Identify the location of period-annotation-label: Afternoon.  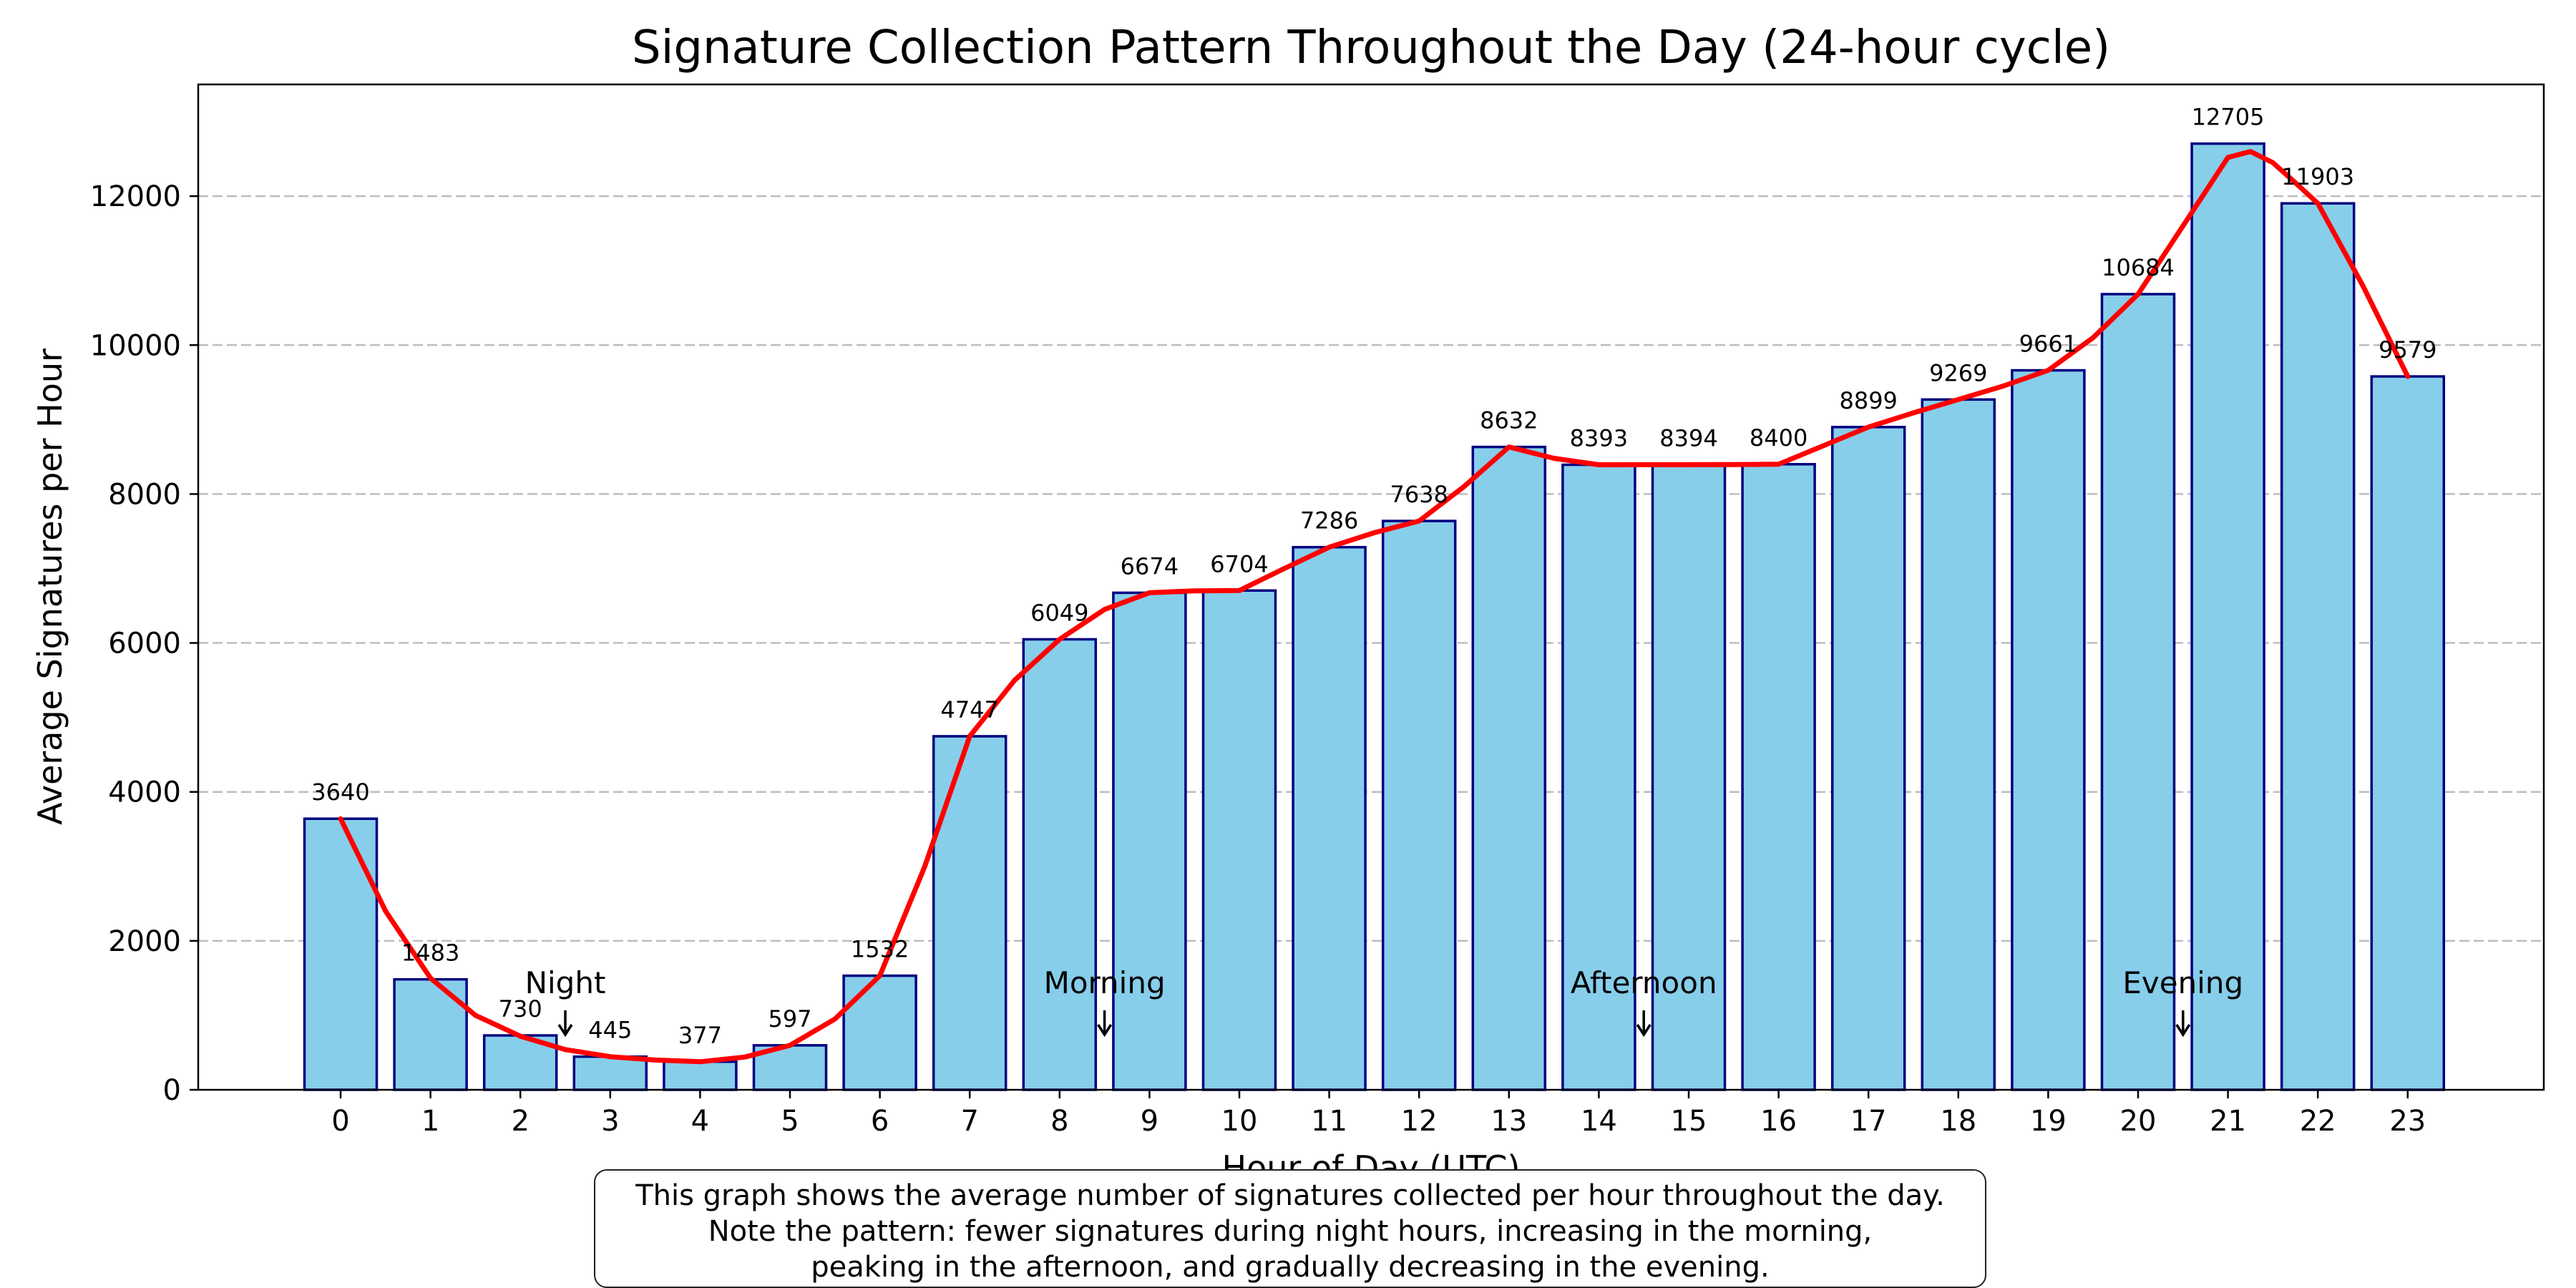
(1644, 982).